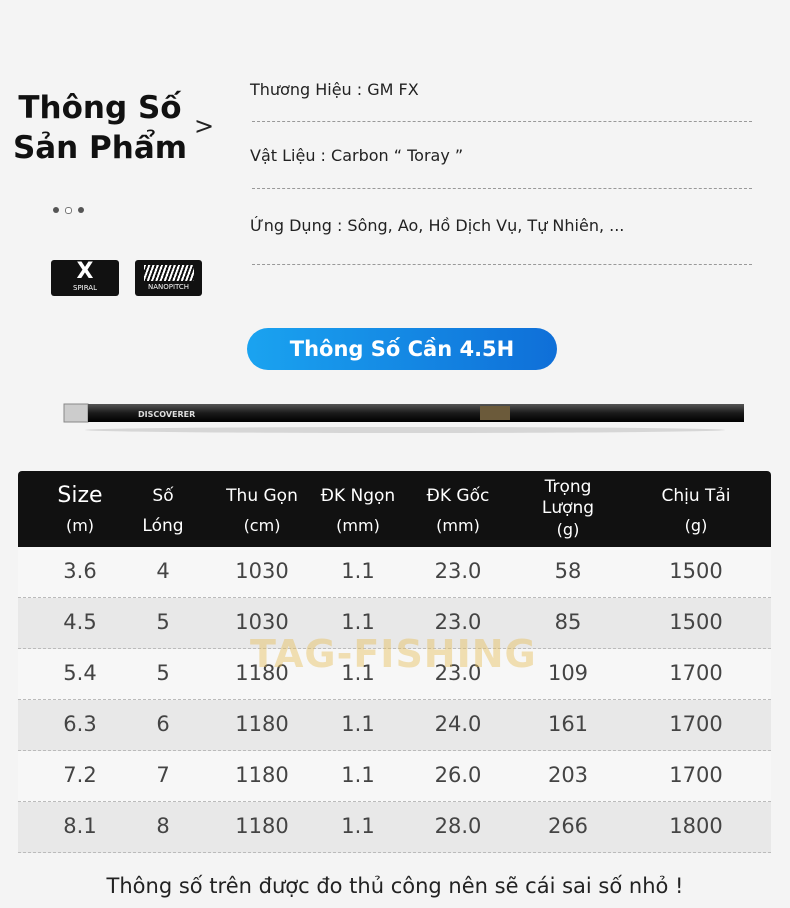  I want to click on table-row: 4.5 5 1030 1.1 23.0 85 1500, so click(394, 623).